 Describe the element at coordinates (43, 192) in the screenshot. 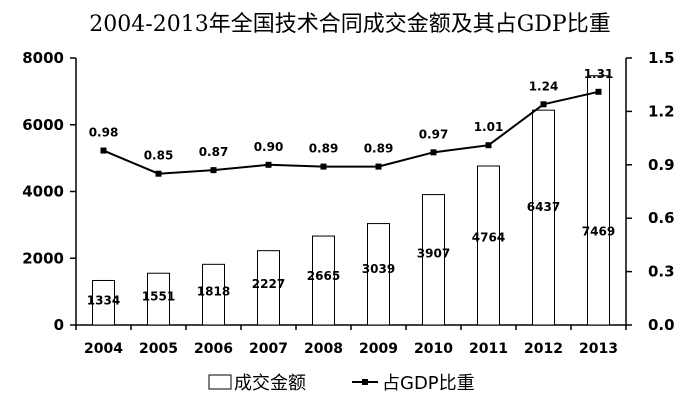

I see `left-tick-label: 4000` at that location.